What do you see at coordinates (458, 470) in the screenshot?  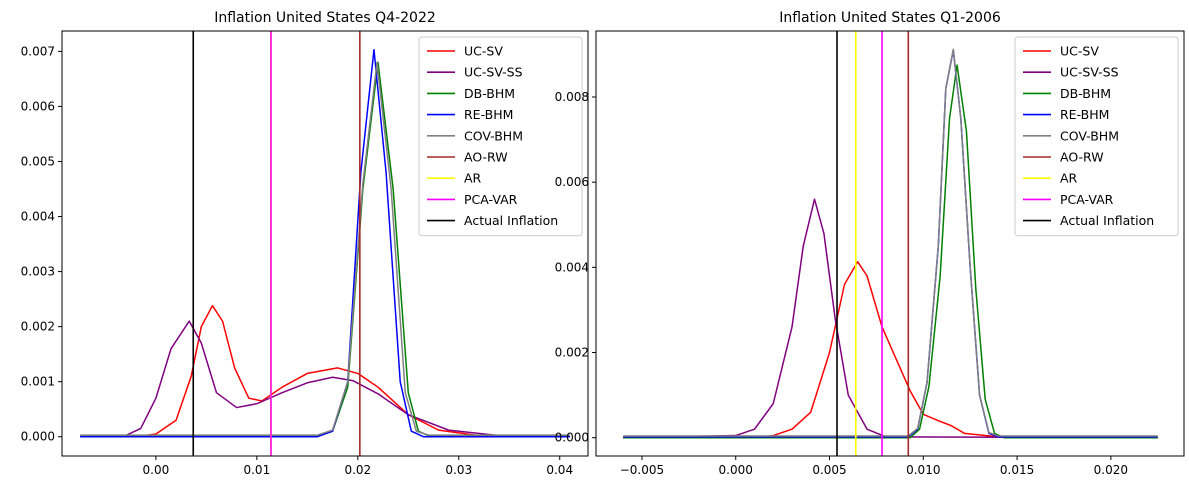 I see `x-tick-label: 0.03` at bounding box center [458, 470].